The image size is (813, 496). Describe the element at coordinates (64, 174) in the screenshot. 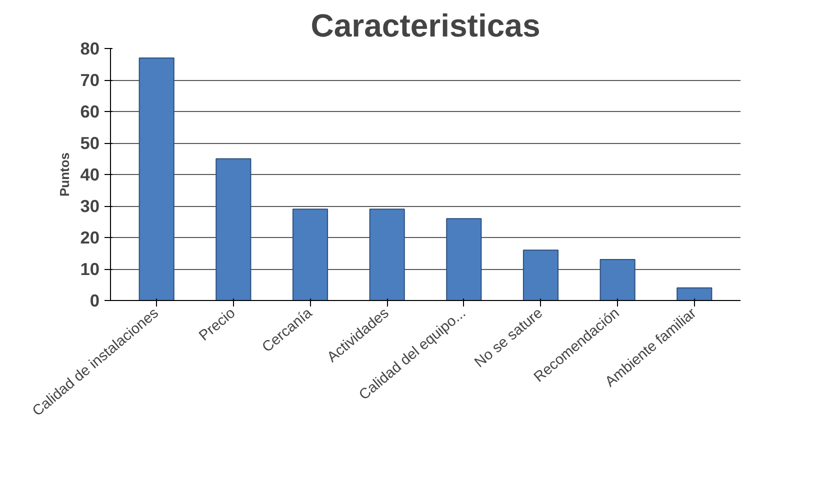

I see `y-axis-title: Puntos` at that location.